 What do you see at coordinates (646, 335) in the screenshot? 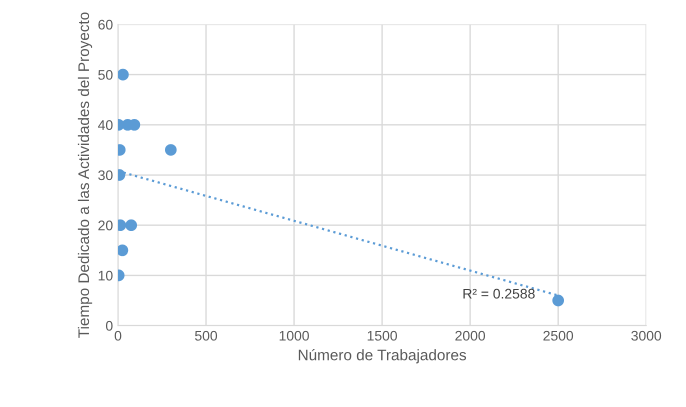
I see `x-tick-label: 3000` at bounding box center [646, 335].